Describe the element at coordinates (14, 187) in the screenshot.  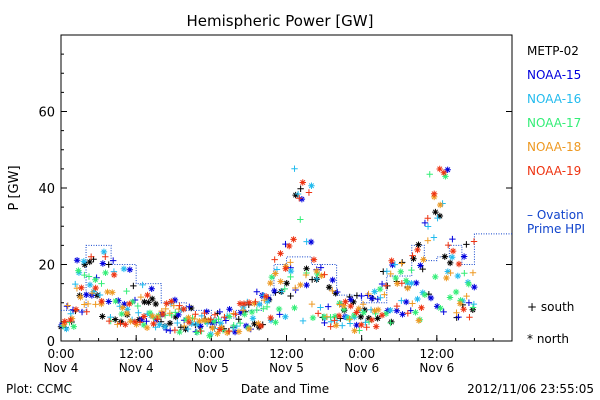
I see `y-axis-label: P [GW]` at that location.